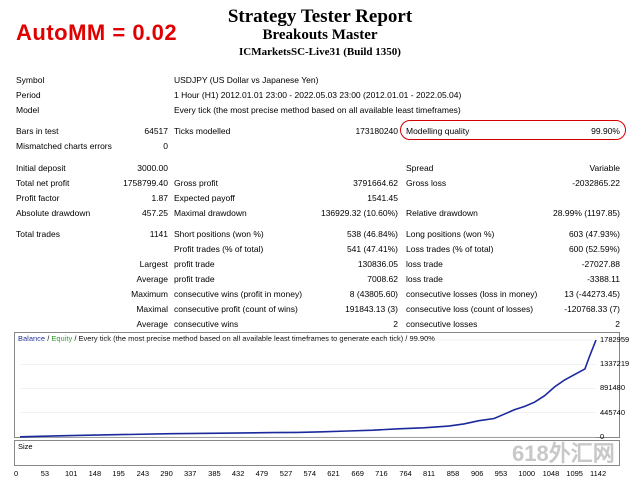  I want to click on deposit-label: Initial deposit, so click(41, 168).